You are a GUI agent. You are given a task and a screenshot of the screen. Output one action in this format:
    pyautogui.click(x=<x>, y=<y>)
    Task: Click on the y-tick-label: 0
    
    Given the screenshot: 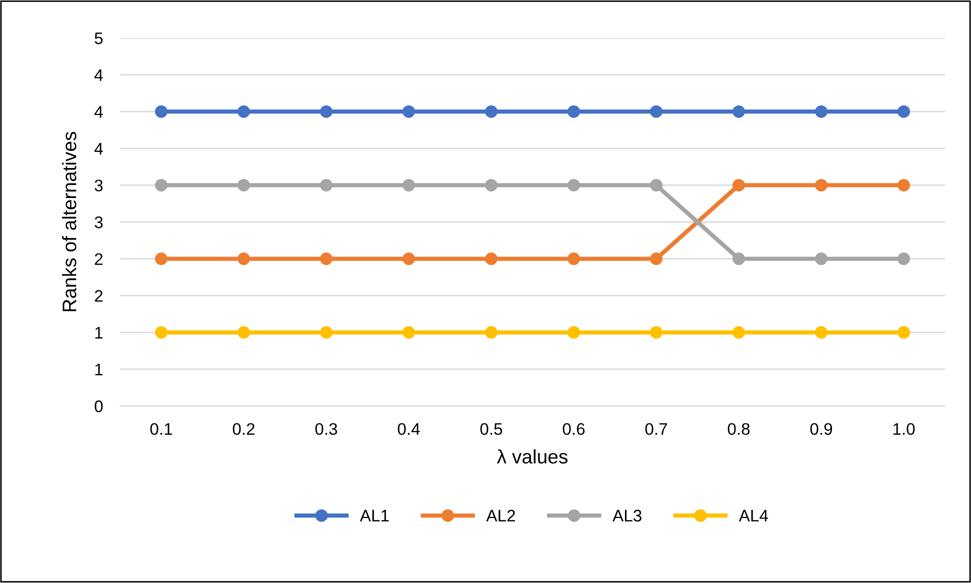 What is the action you would take?
    pyautogui.click(x=98, y=406)
    